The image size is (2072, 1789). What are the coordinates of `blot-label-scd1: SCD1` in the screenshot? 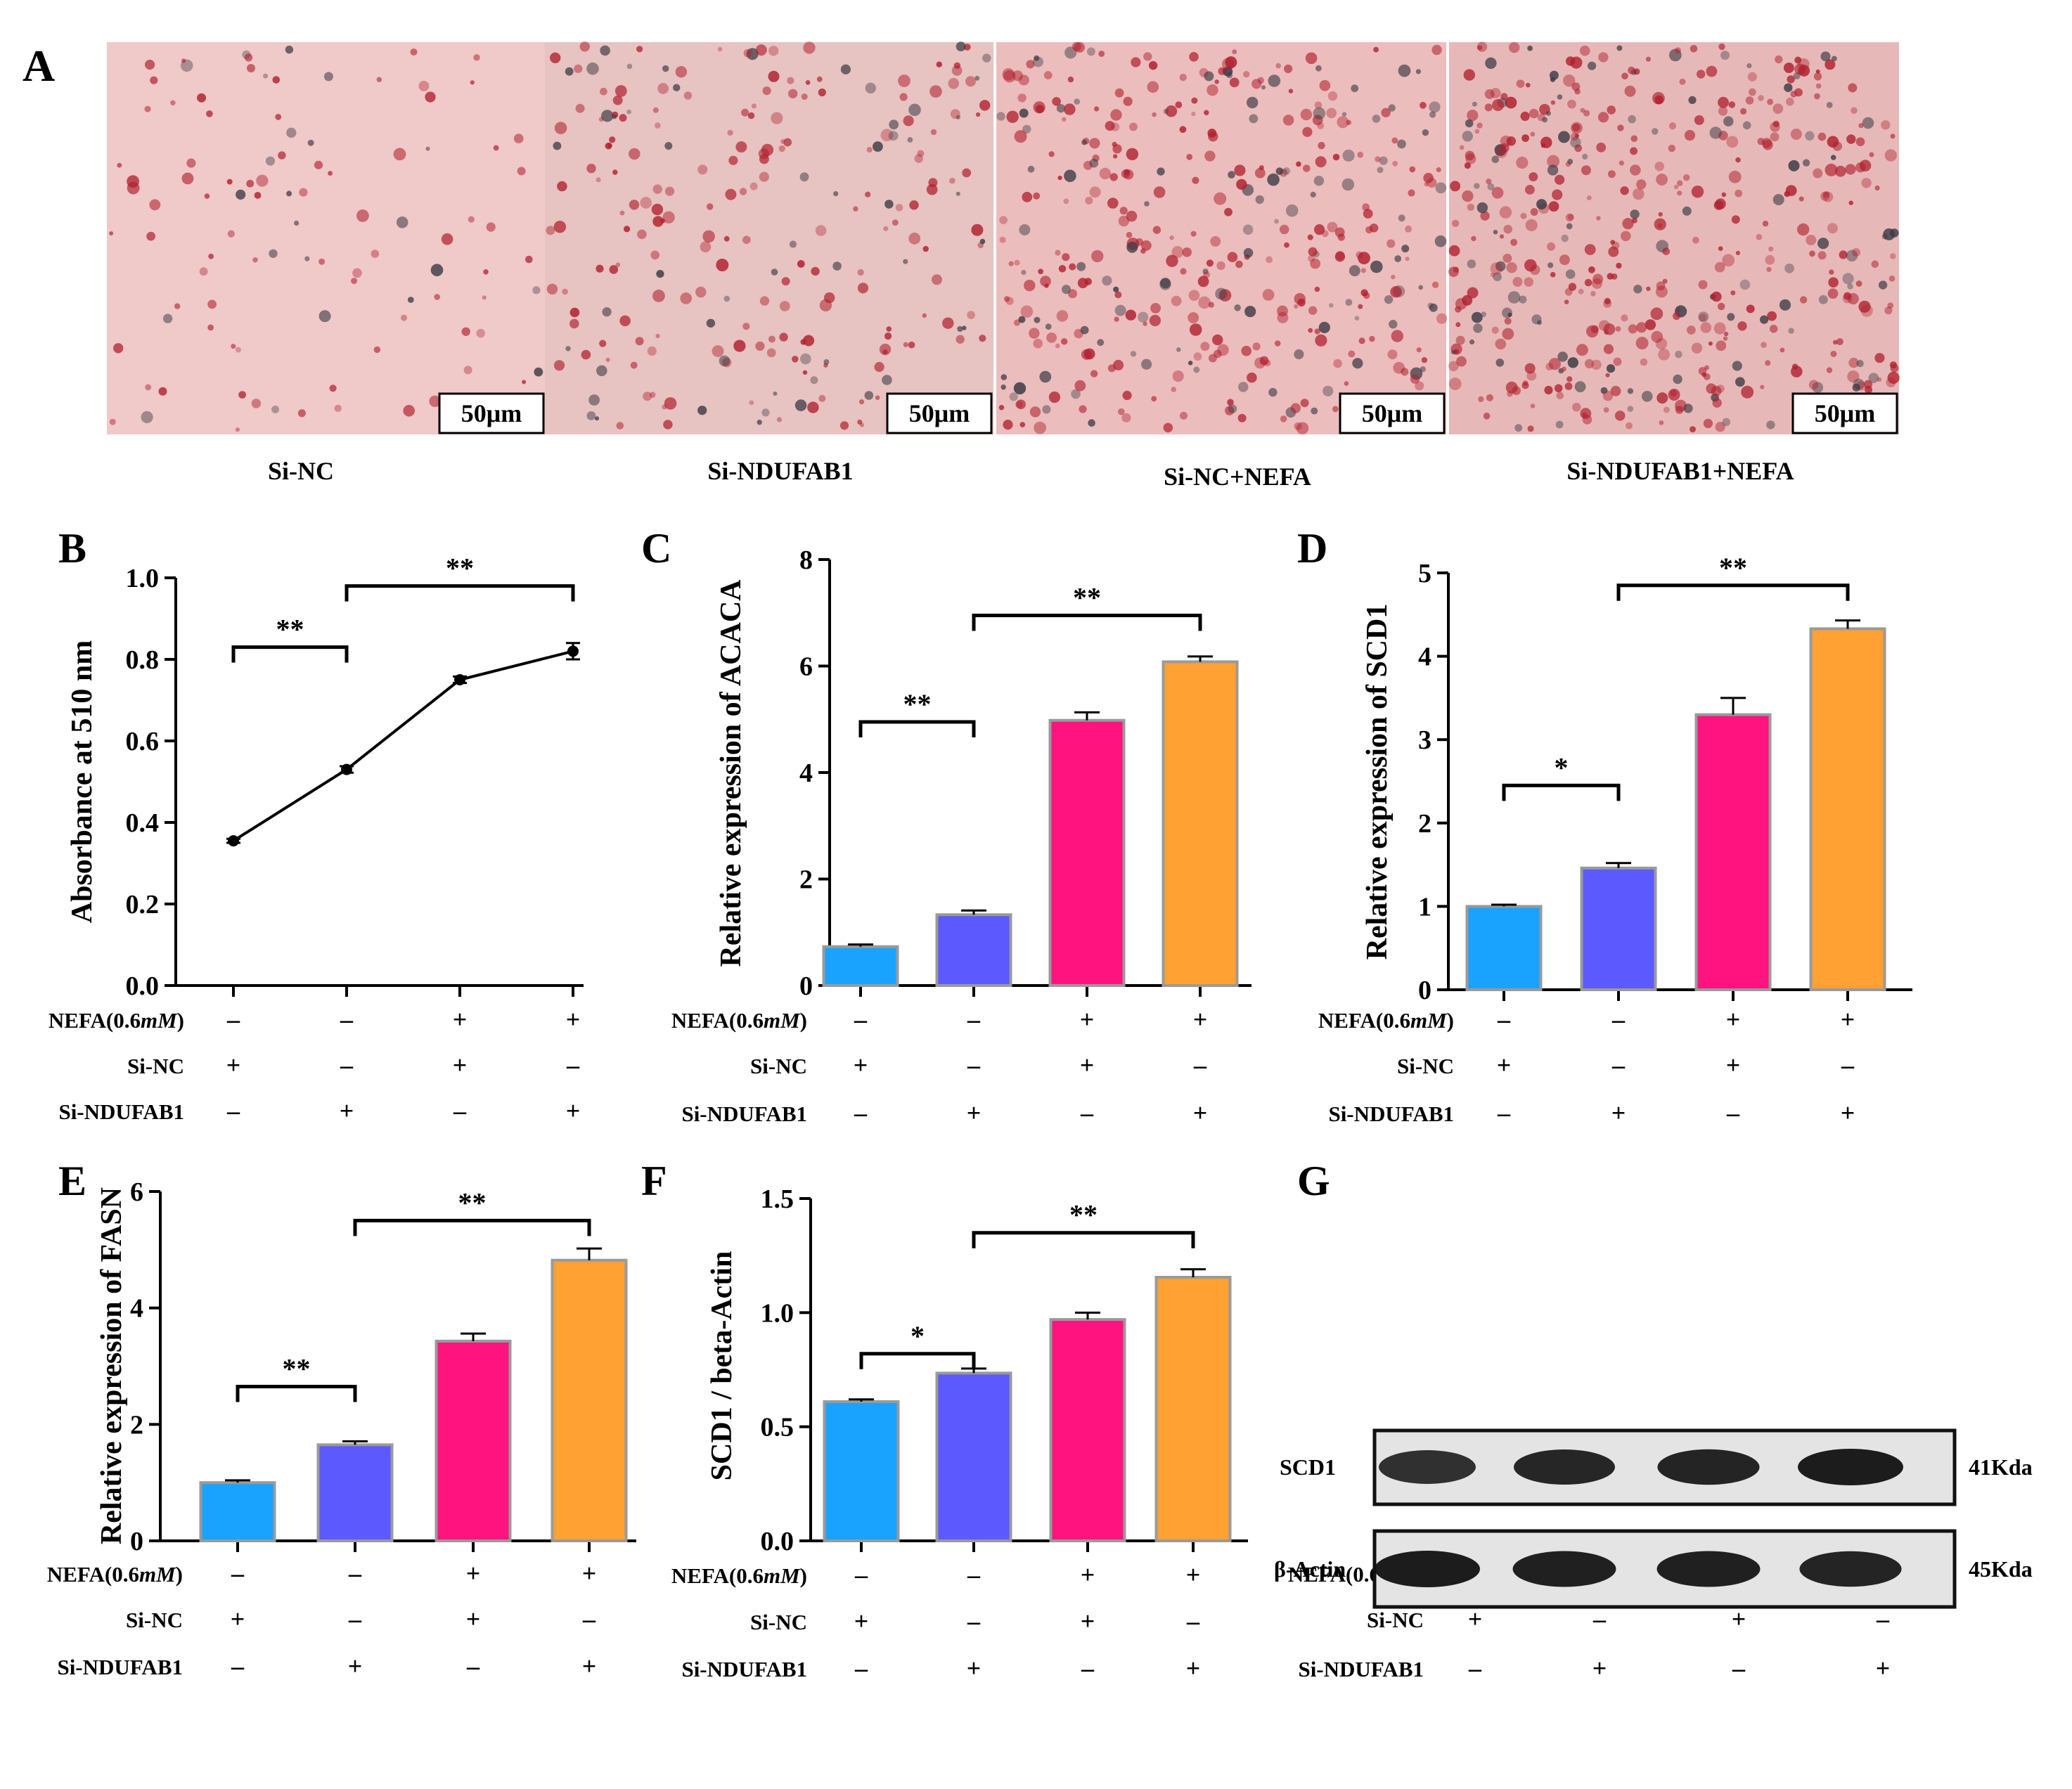 It's located at (1308, 1467).